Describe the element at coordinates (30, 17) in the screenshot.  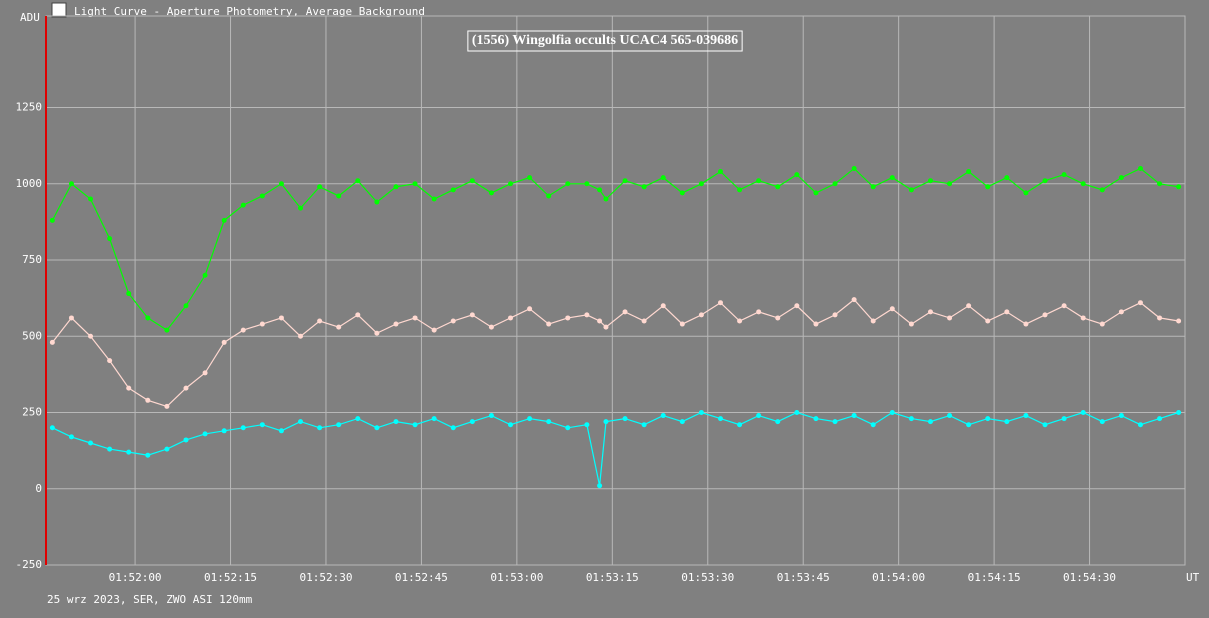
I see `y-axis-label: ADU` at that location.